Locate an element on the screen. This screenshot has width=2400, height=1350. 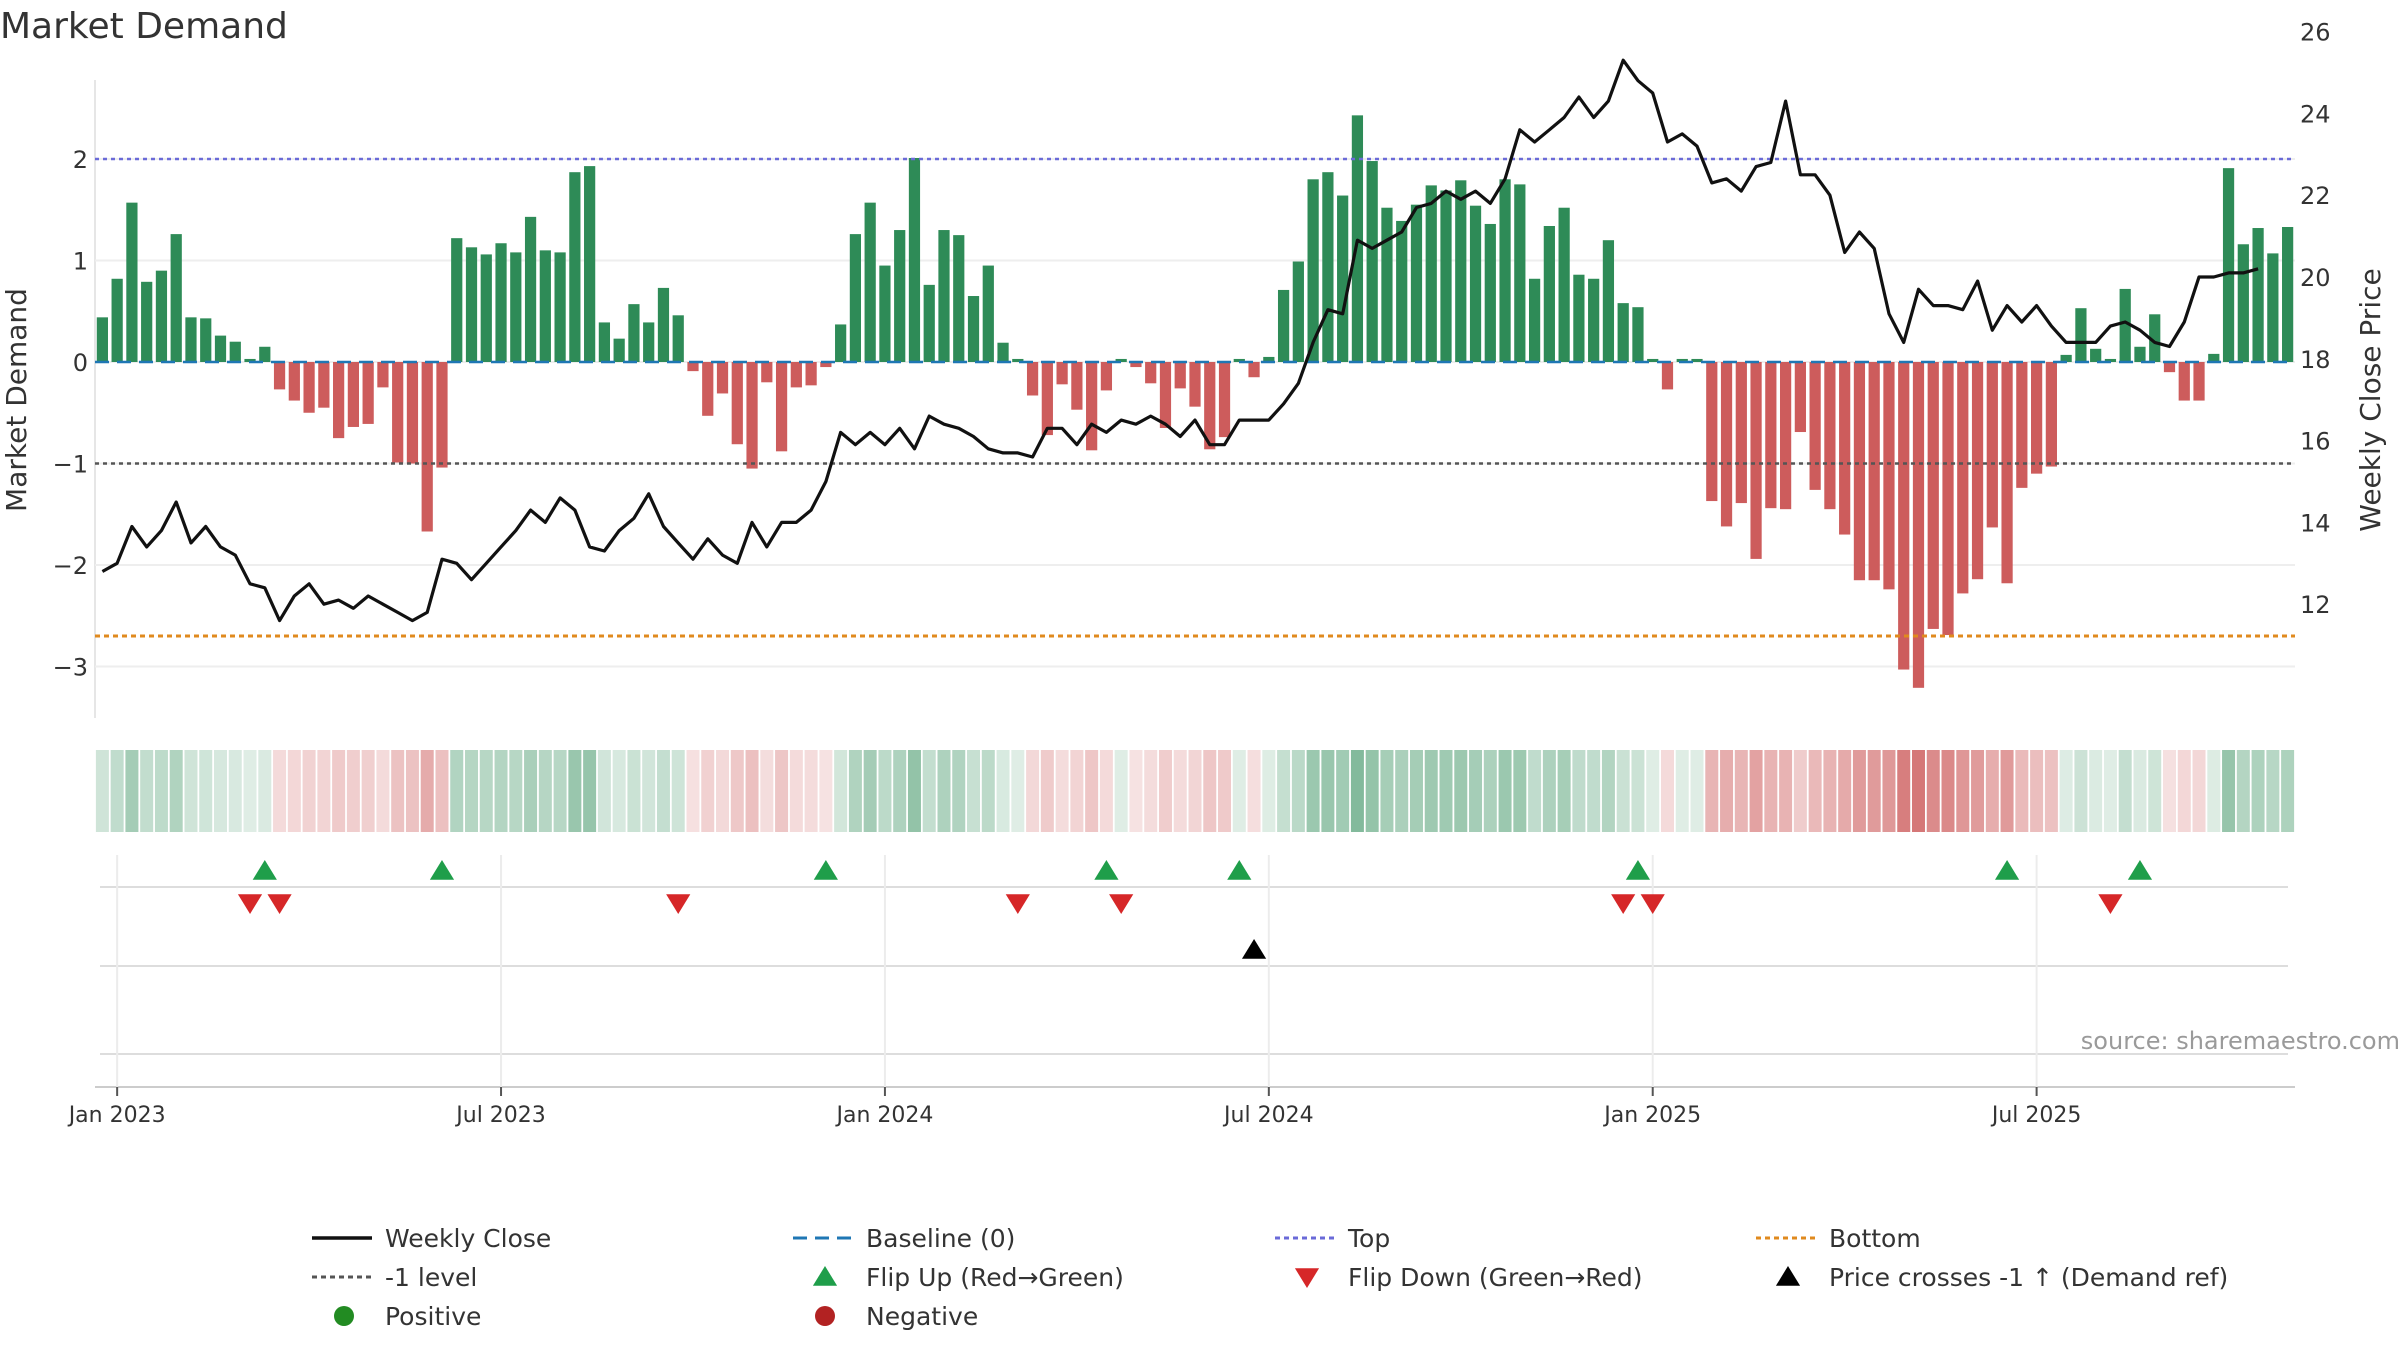
y-axis-left: 2 1 0 −1 −2 −3 is located at coordinates (70, 414).